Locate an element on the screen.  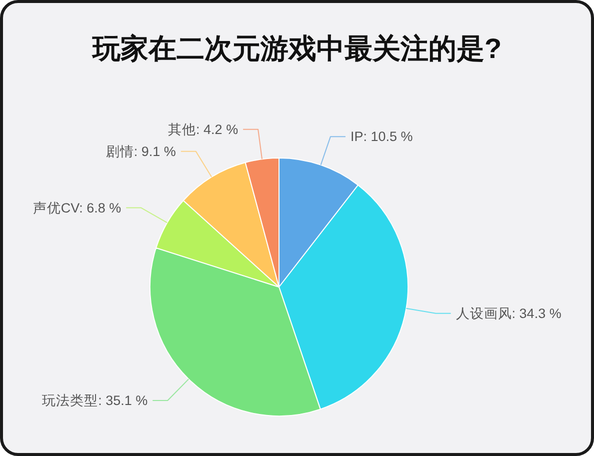
data-label: 声优CV: 6.8 % is located at coordinates (77, 208).